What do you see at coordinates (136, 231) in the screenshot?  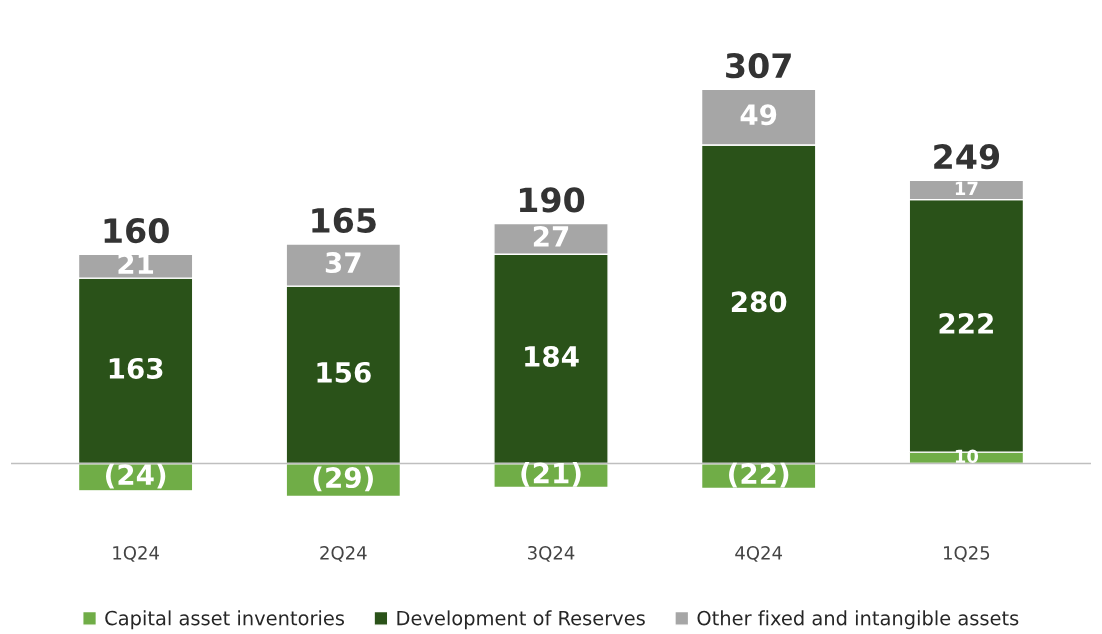 I see `total-label: 160` at bounding box center [136, 231].